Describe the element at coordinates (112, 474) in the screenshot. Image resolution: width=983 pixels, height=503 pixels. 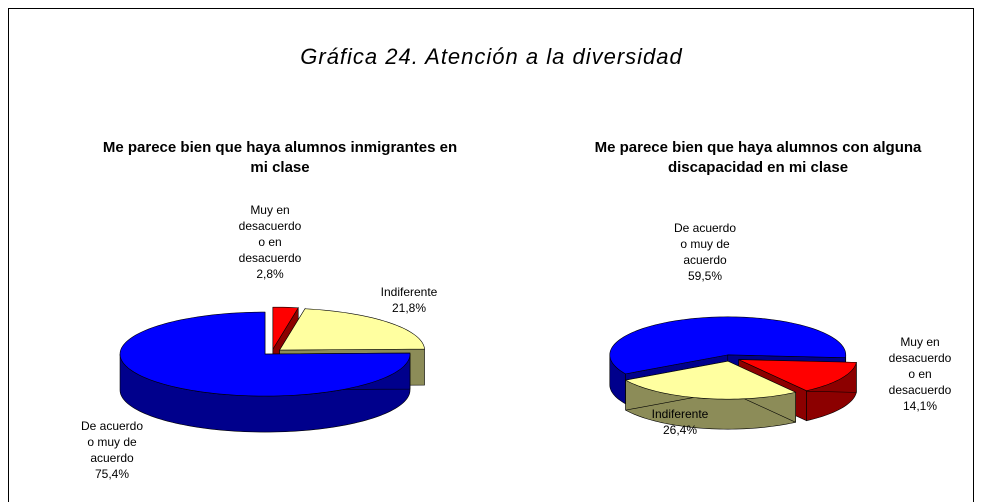
I see `label-value: 75,4%` at that location.